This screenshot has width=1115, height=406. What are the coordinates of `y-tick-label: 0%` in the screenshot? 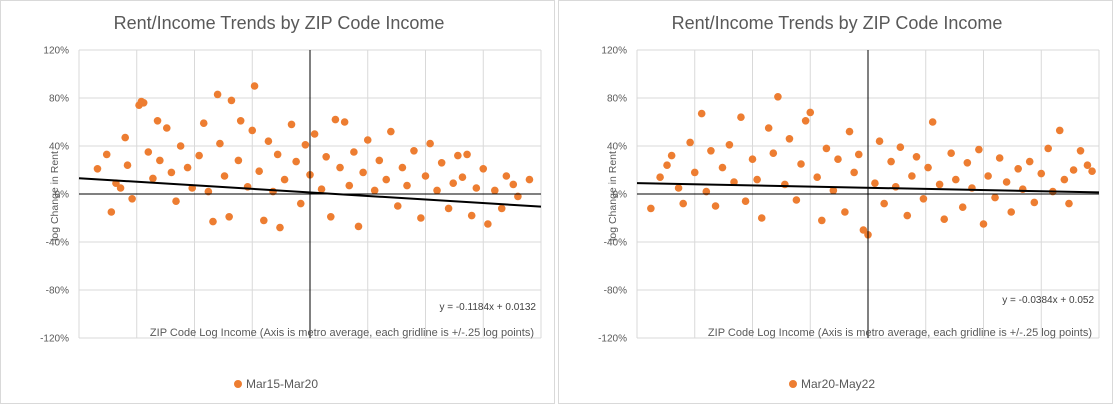 It's located at (62, 195).